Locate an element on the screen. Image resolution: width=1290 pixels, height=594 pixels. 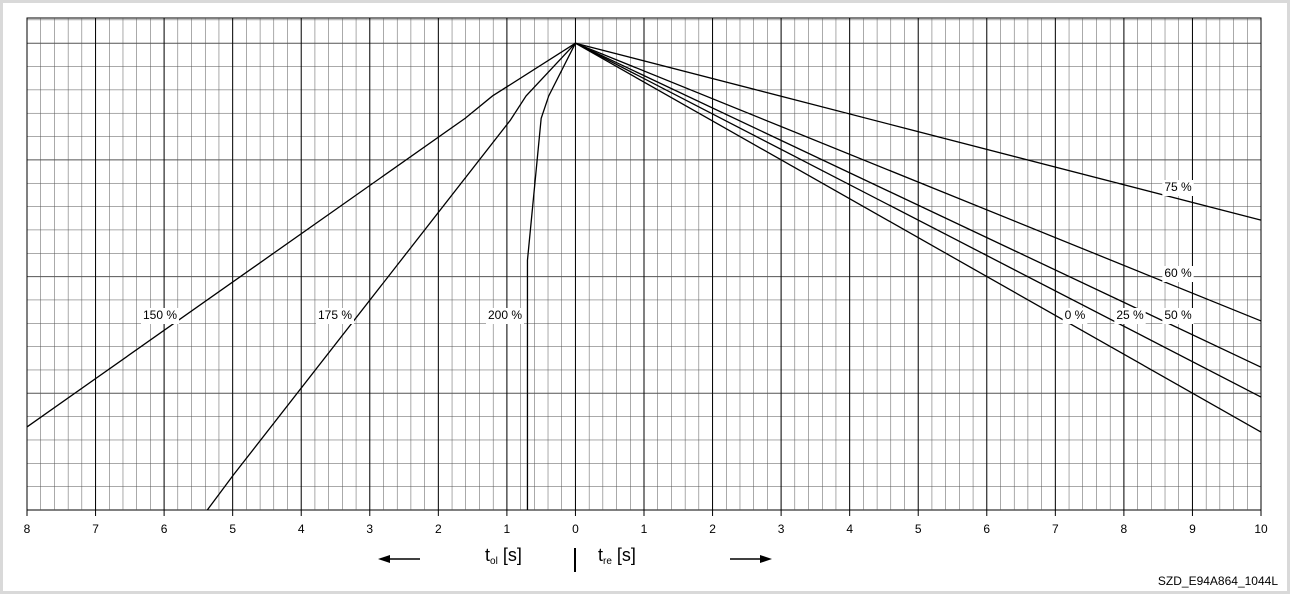
curve-label: 60 % is located at coordinates (1178, 273).